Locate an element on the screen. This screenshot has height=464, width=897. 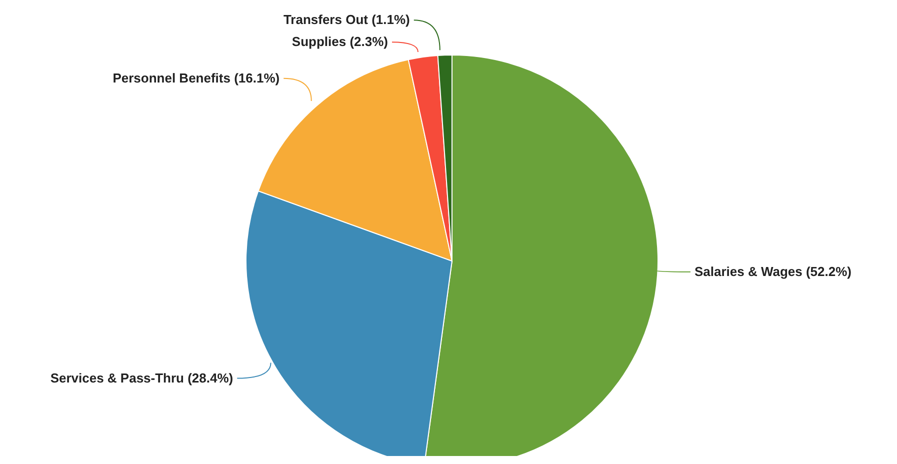
slice-label: Supplies (2.3%) is located at coordinates (340, 42).